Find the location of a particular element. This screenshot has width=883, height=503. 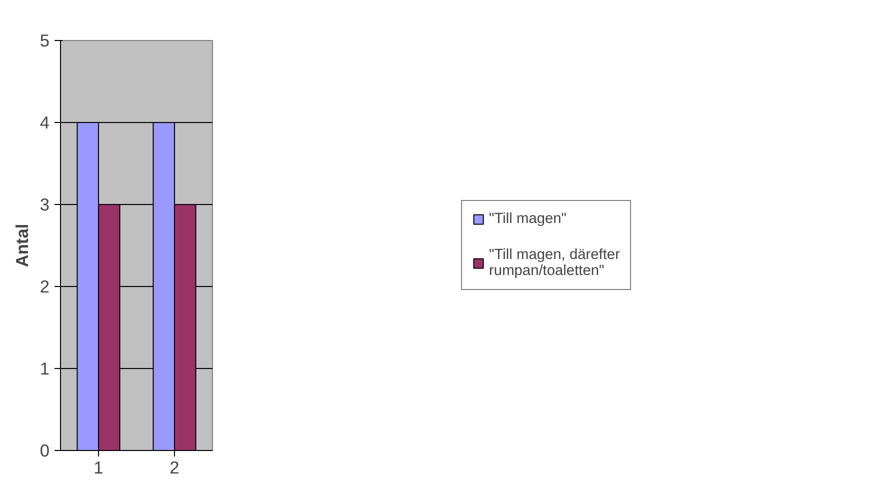

y-tick-label: 5 is located at coordinates (45, 40).